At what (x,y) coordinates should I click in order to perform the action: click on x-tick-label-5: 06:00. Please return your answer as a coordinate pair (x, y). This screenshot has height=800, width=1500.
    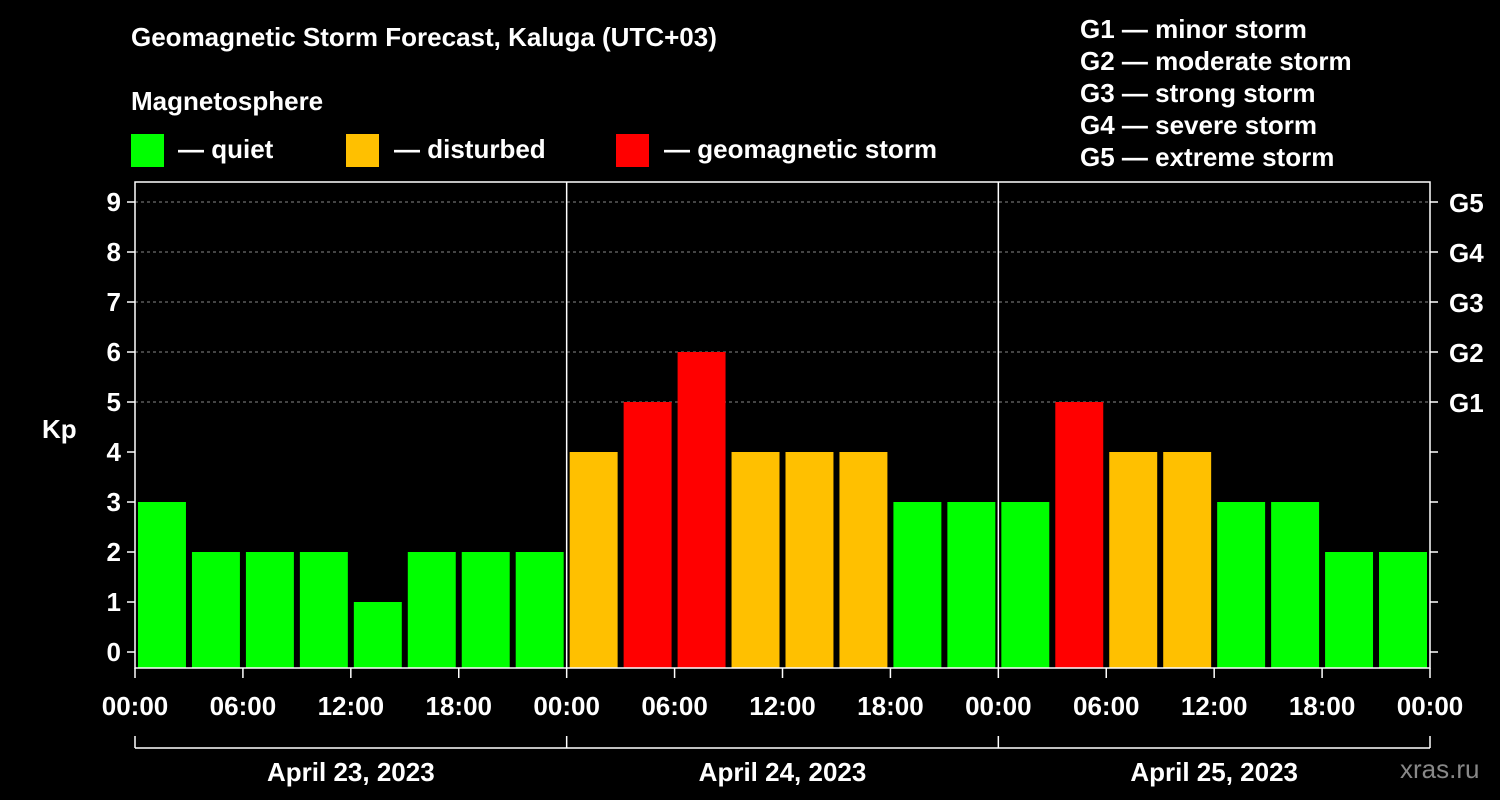
    Looking at the image, I should click on (674, 706).